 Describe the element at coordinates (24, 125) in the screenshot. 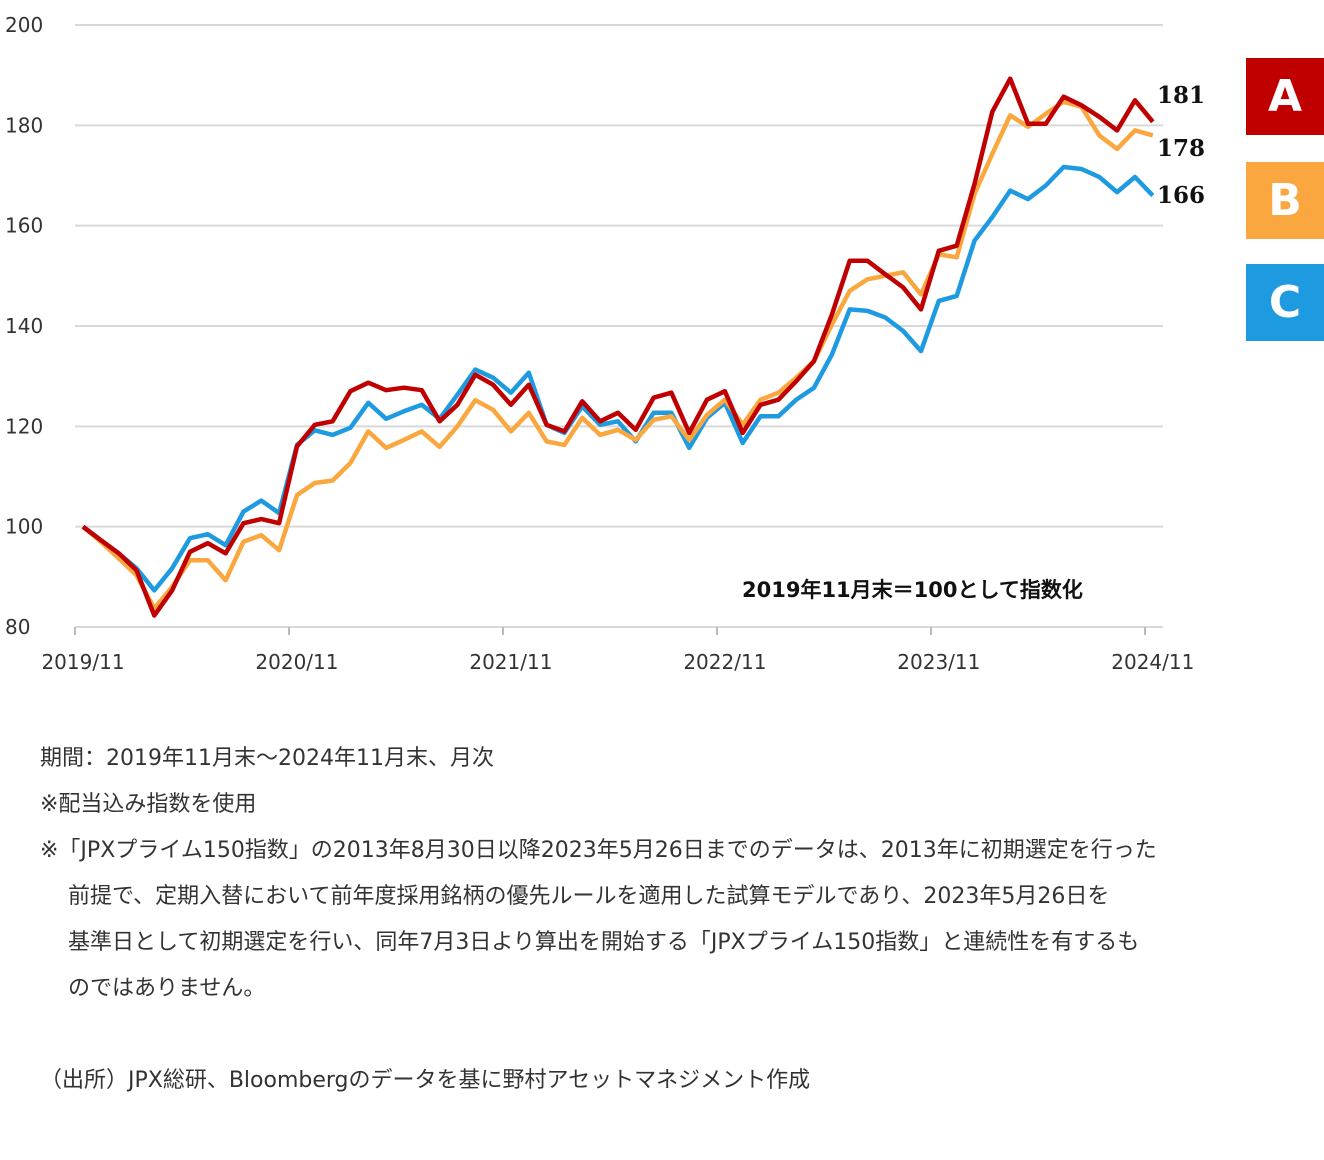

I see `y-tick-label: 180` at that location.